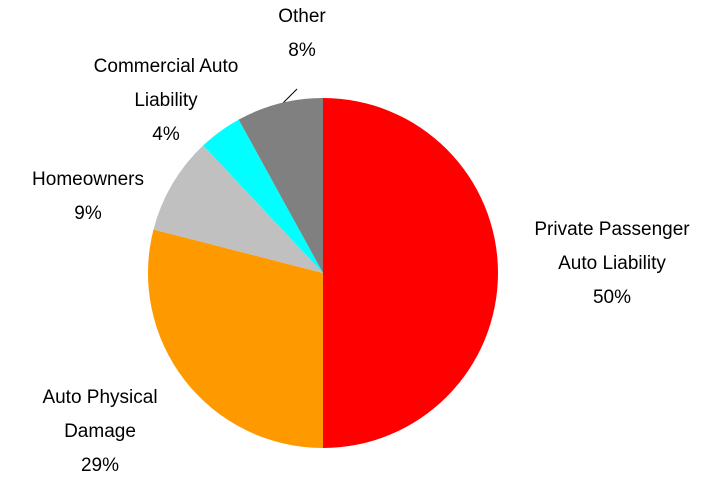 The width and height of the screenshot is (722, 483). I want to click on category-label: Homeowners, so click(88, 179).